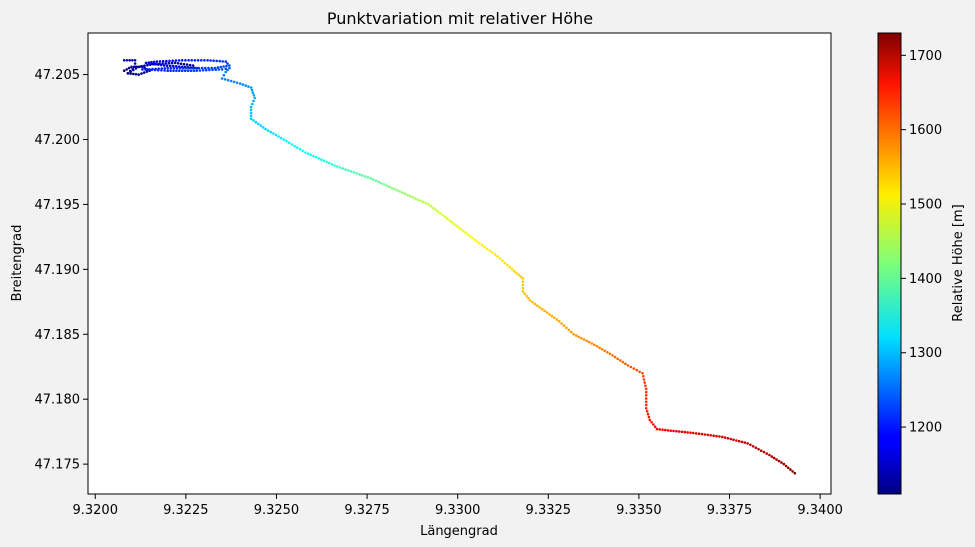 This screenshot has width=975, height=547. I want to click on y-axis-label: Breitengrad, so click(17, 263).